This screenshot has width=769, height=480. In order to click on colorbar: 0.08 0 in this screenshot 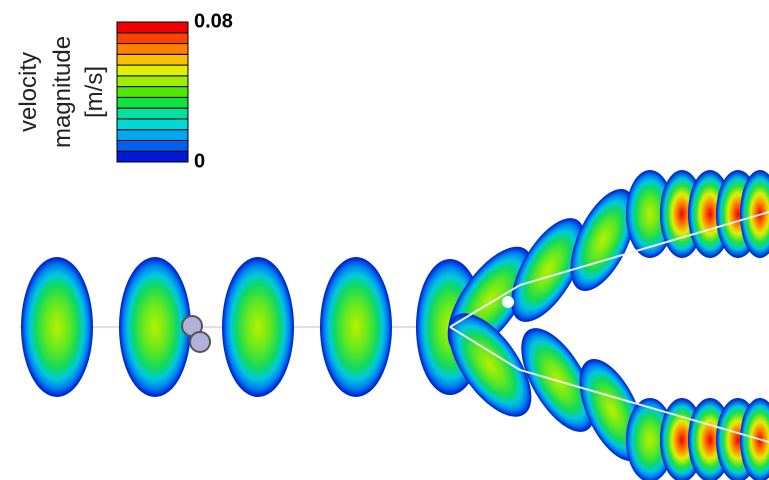, I will do `click(174, 91)`.